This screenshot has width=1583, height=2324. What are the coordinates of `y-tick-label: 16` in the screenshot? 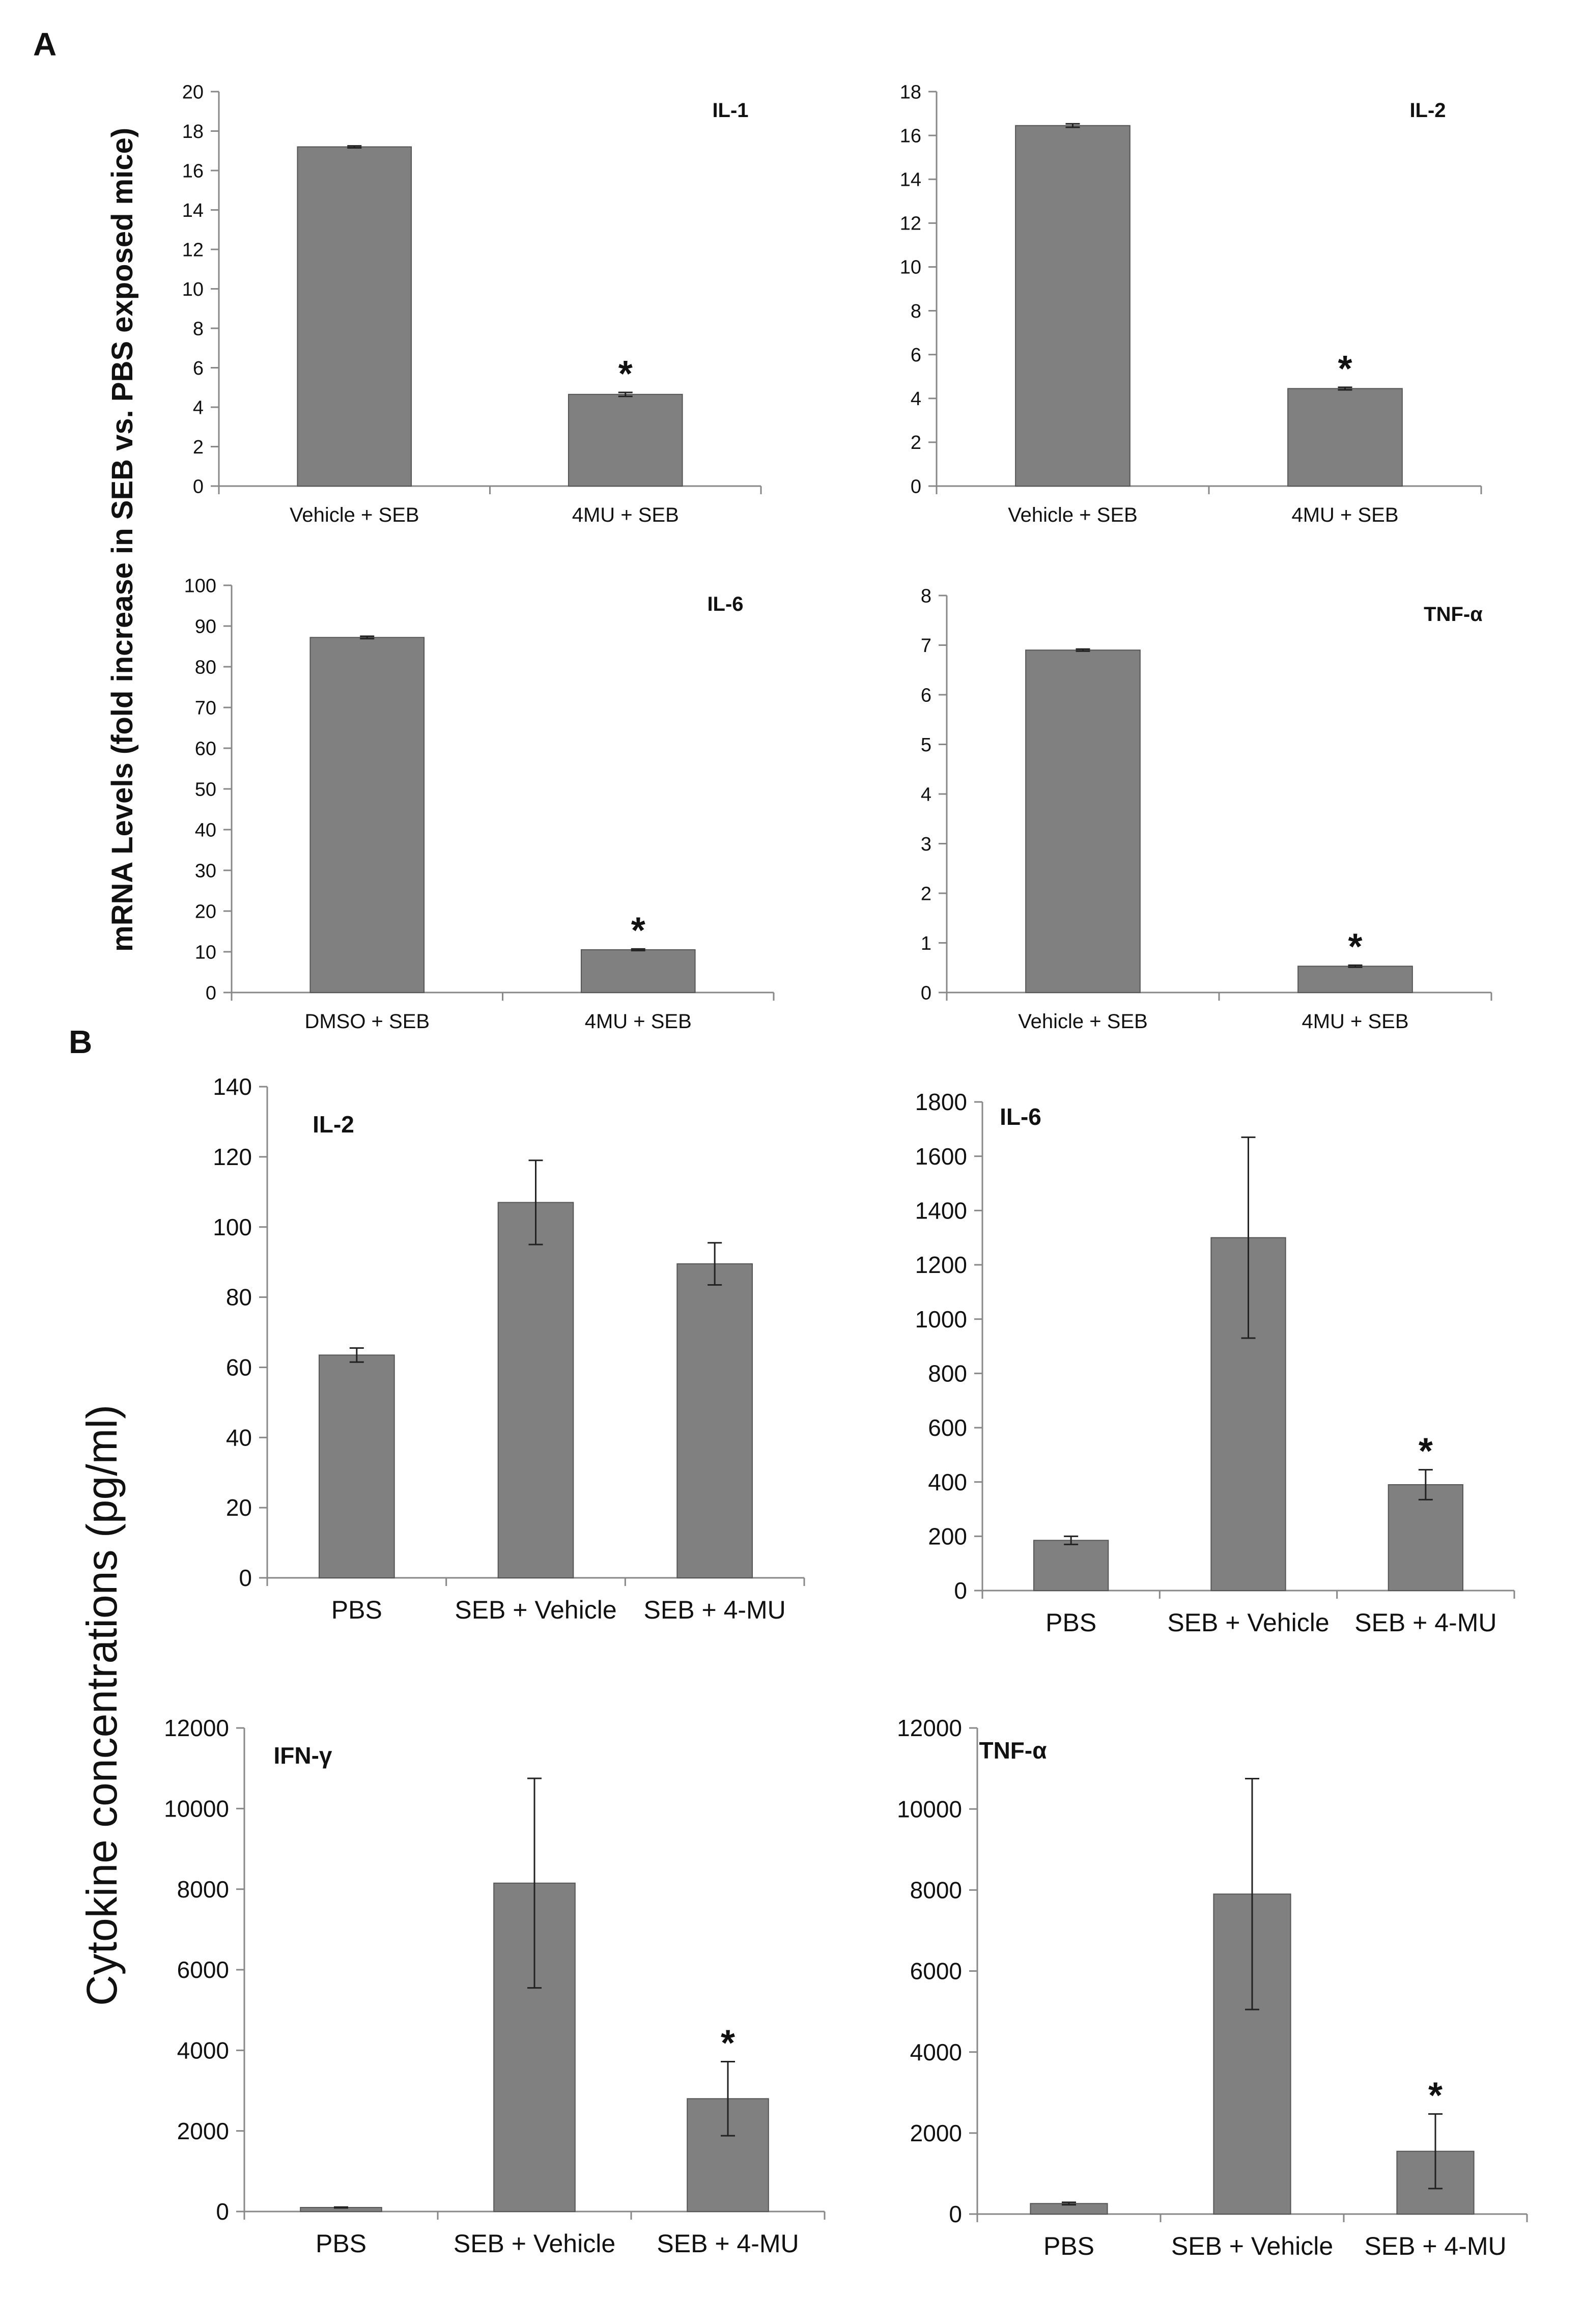 It's located at (910, 136).